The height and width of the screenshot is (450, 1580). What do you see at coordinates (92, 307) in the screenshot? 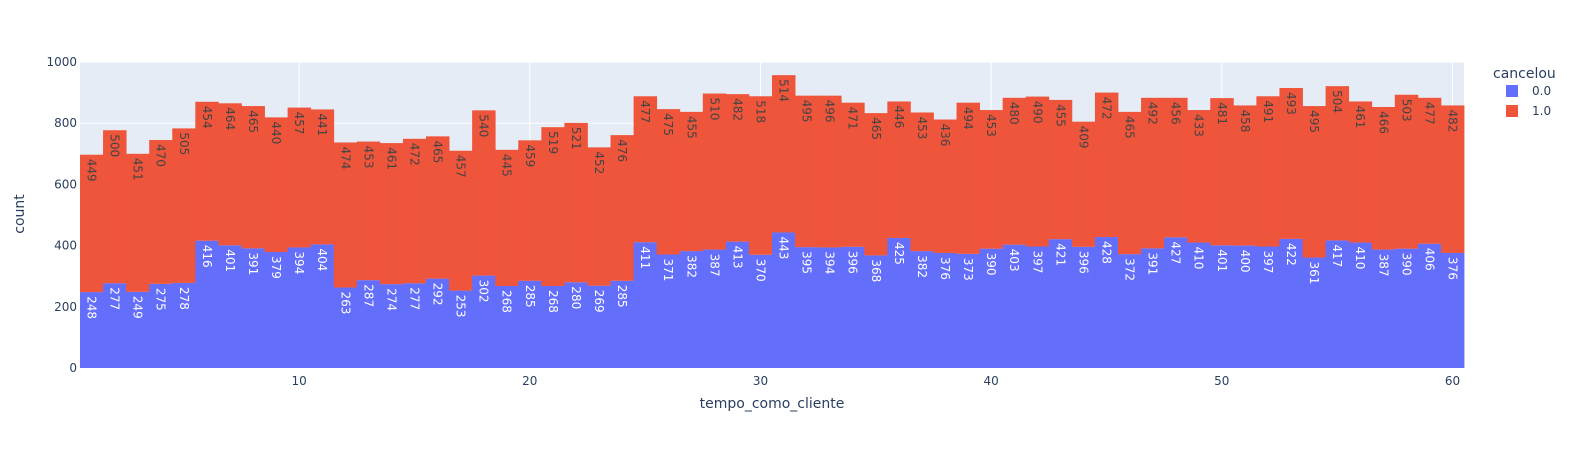
I see `bar-label-0.0-1: 248` at bounding box center [92, 307].